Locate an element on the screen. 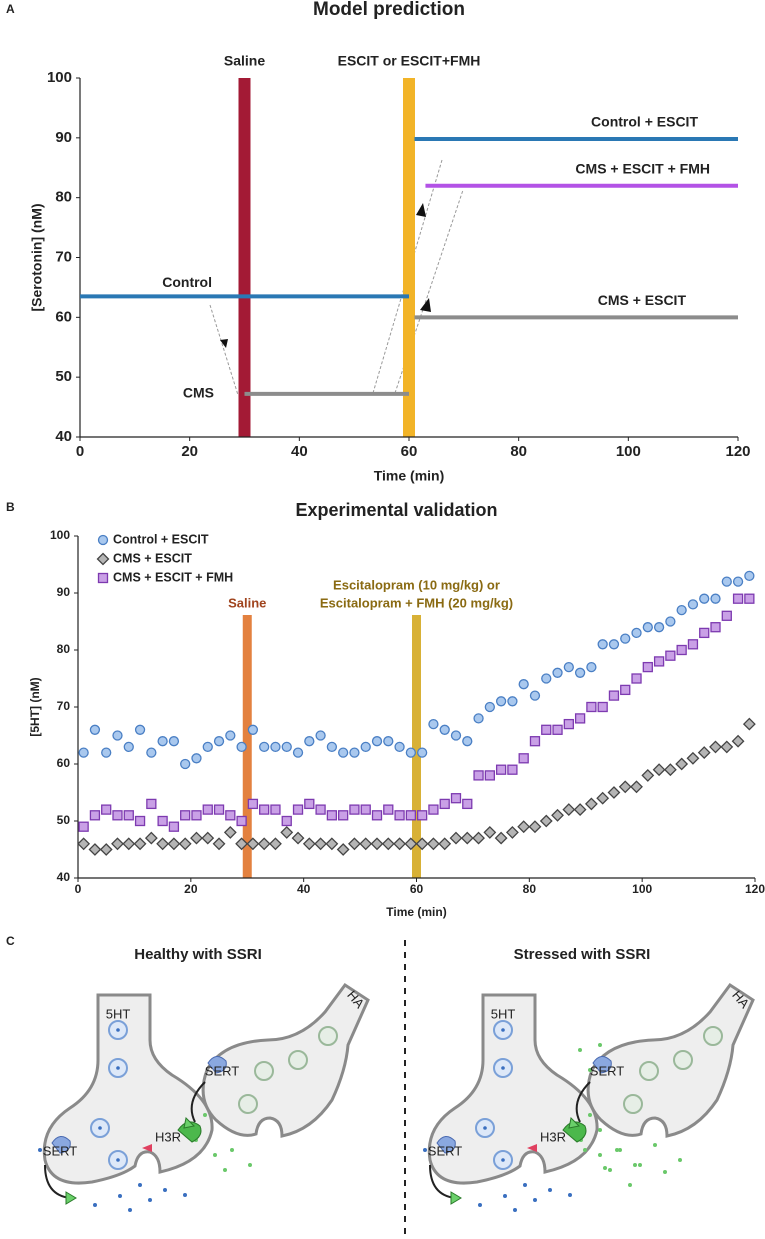 The image size is (765, 1239). y-tick-label: 50 is located at coordinates (64, 820).